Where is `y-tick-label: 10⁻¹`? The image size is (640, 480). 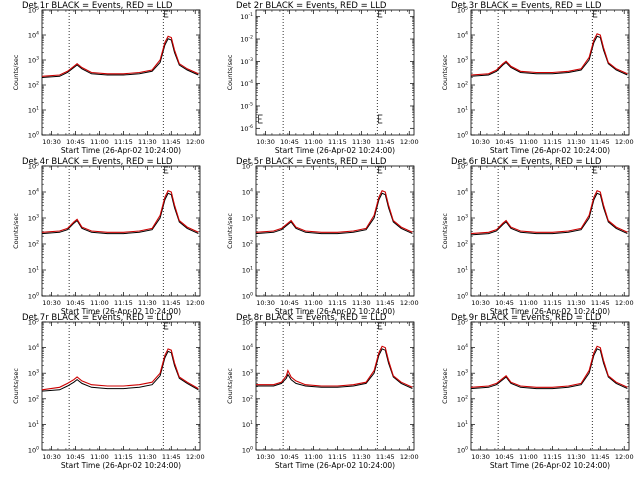 y-tick-label: 10⁻¹ is located at coordinates (246, 16).